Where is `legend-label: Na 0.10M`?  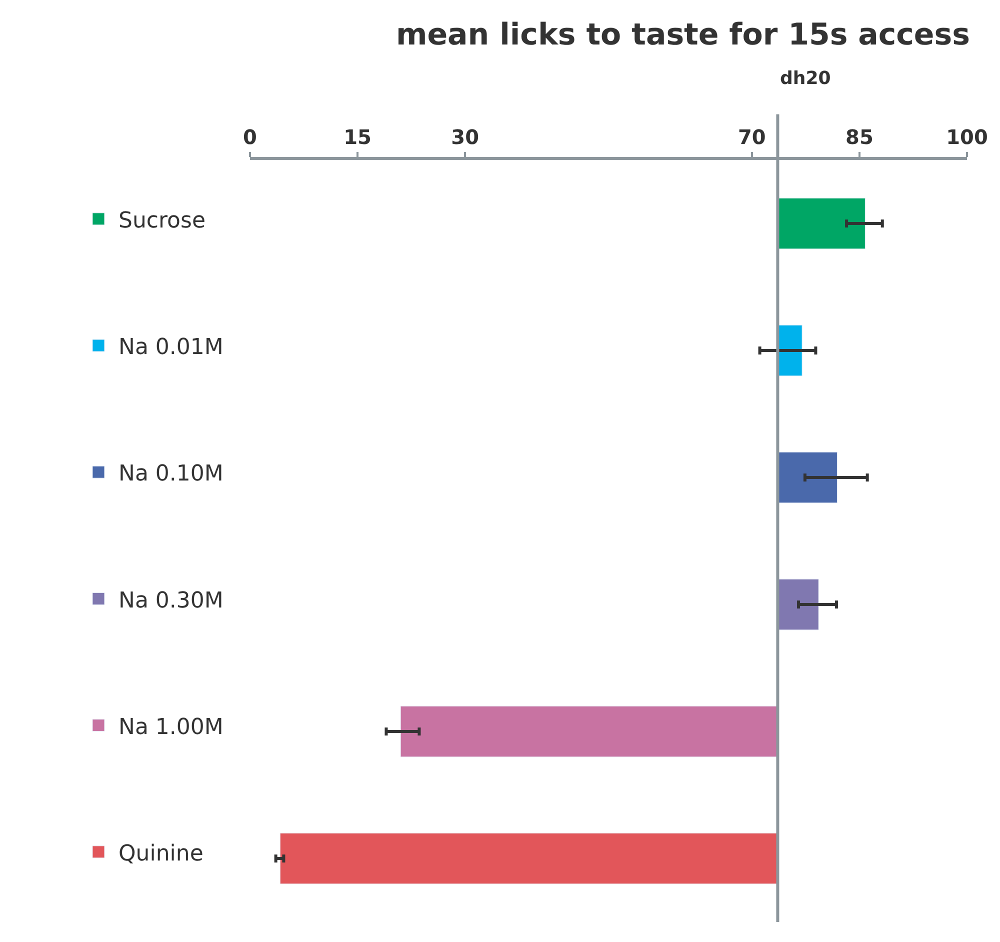 legend-label: Na 0.10M is located at coordinates (171, 474).